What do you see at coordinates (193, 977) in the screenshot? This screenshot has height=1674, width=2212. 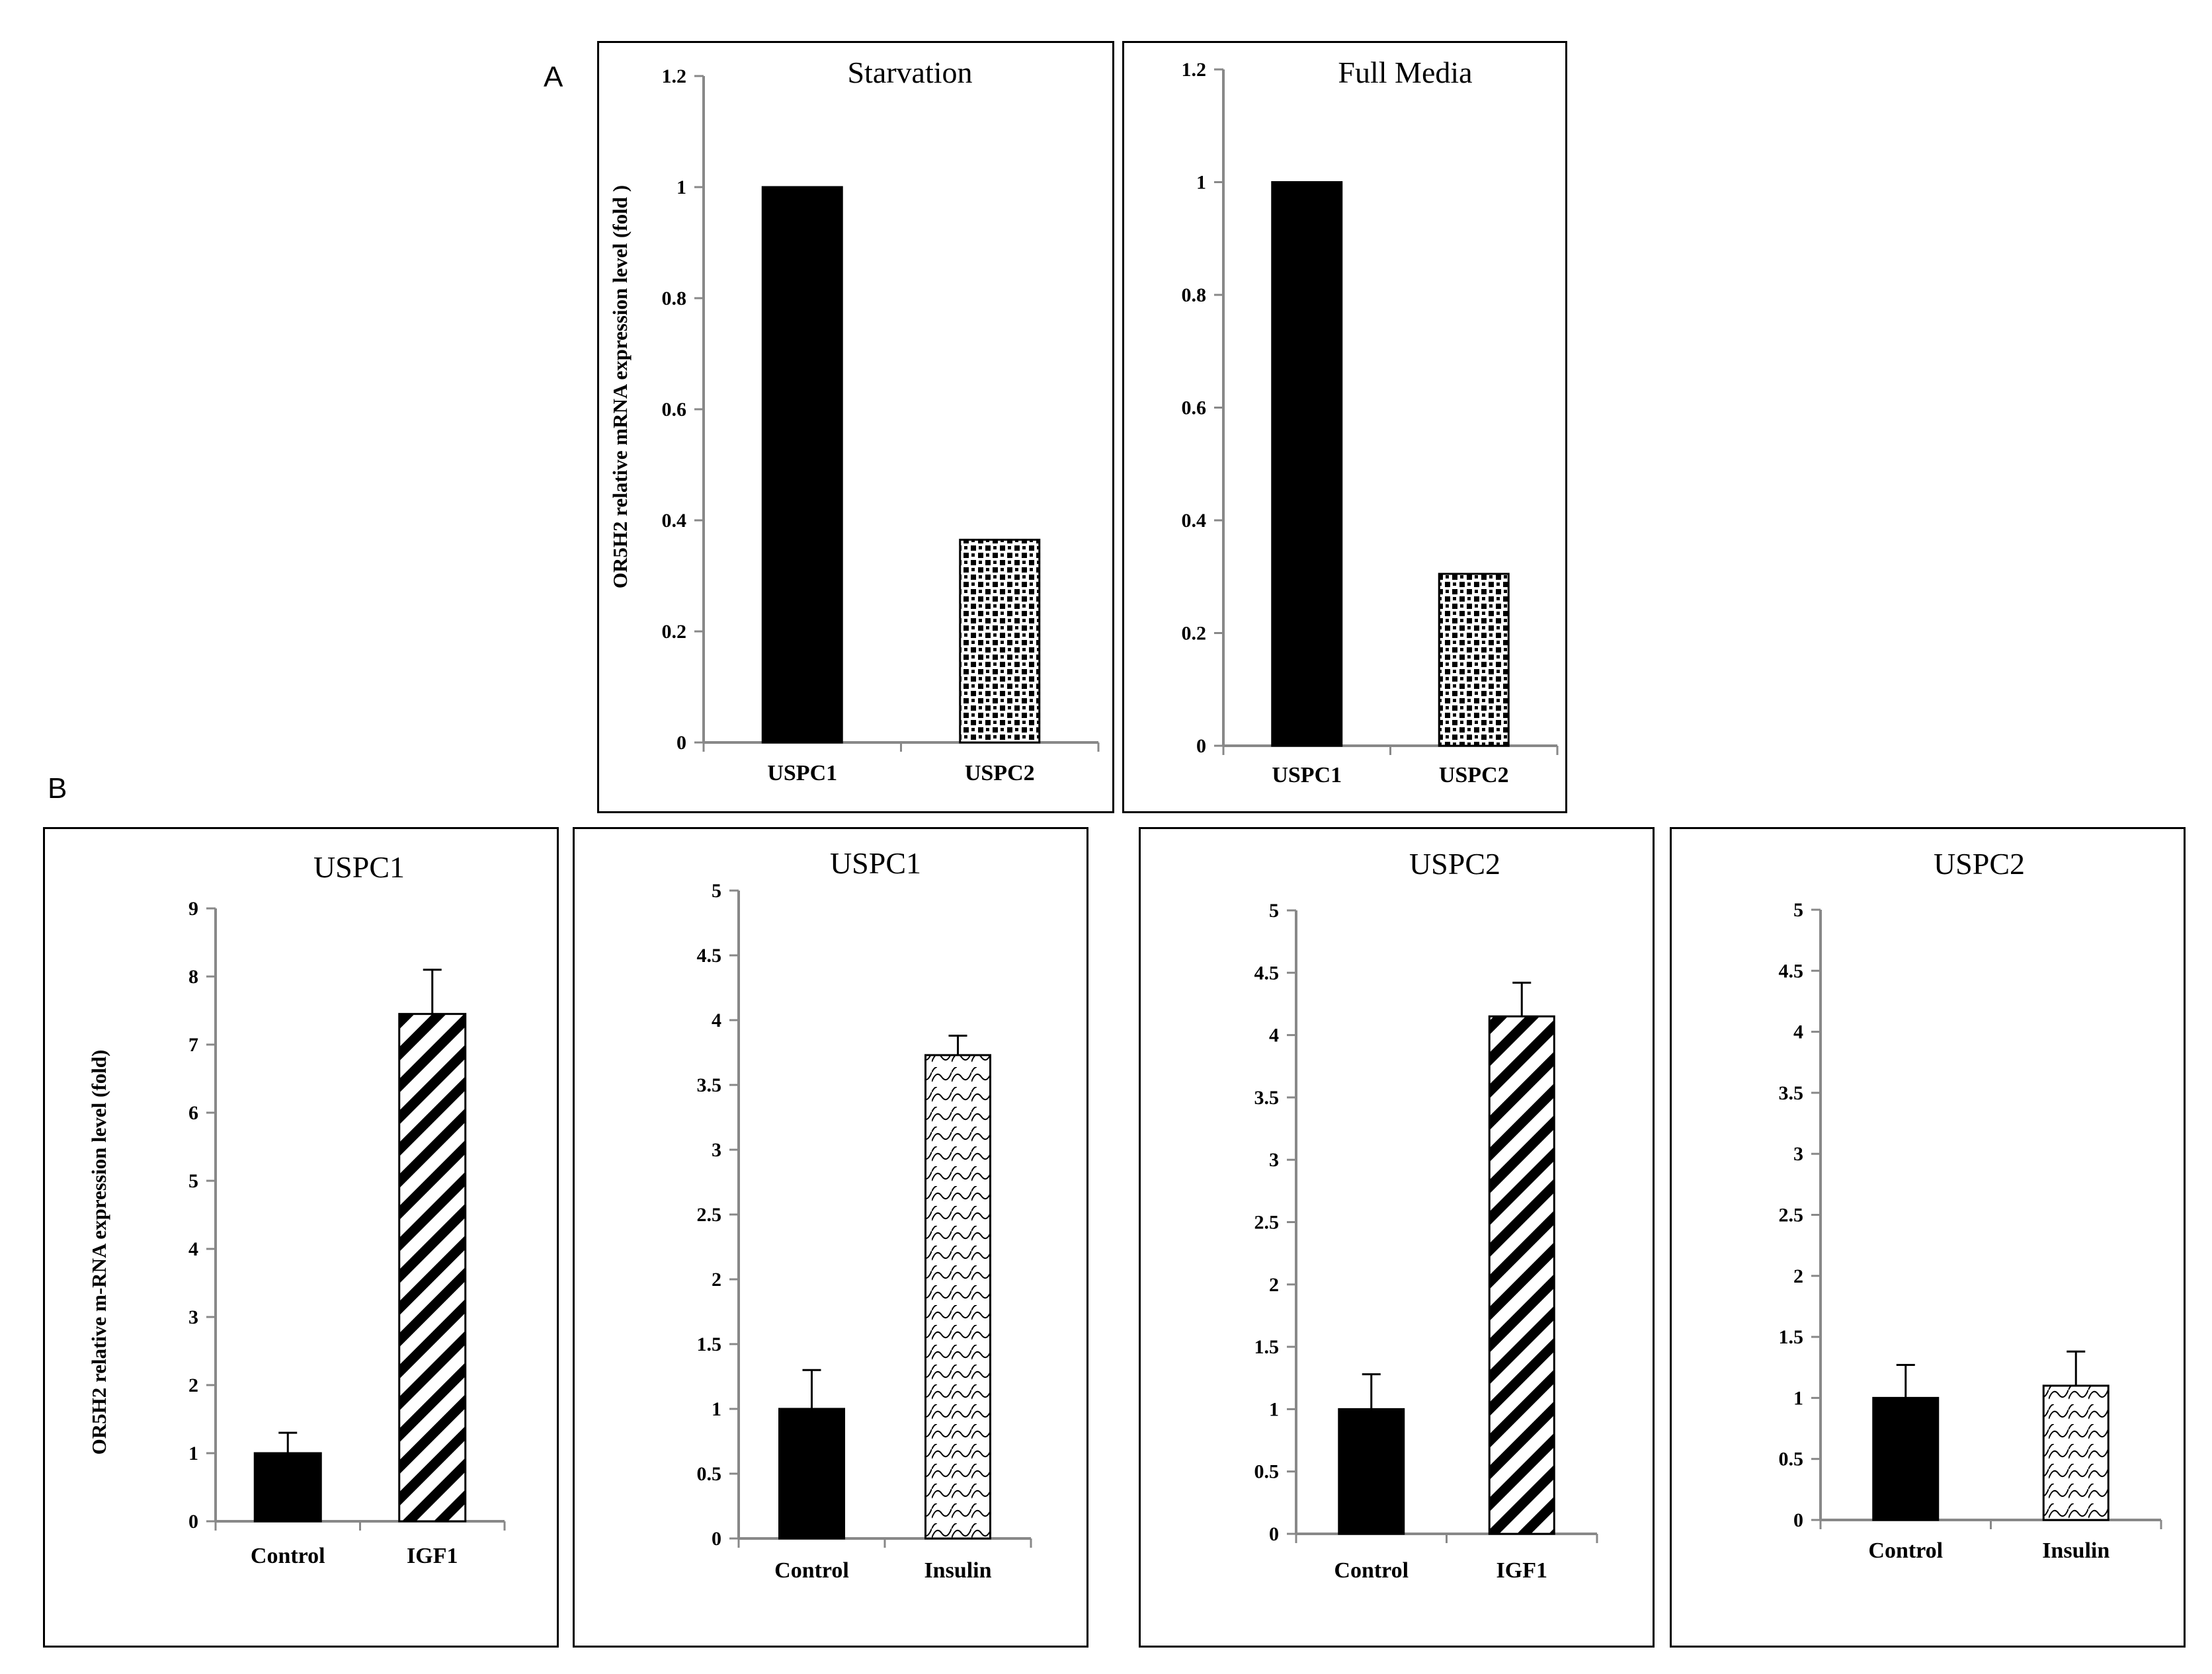 I see `y-tick-label: 8` at bounding box center [193, 977].